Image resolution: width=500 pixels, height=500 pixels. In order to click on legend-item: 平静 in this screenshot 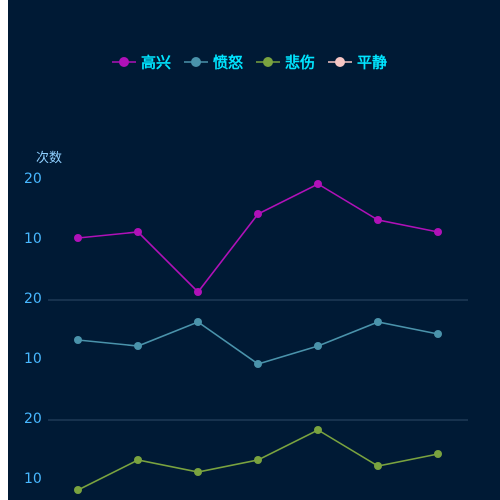, I will do `click(357, 63)`.